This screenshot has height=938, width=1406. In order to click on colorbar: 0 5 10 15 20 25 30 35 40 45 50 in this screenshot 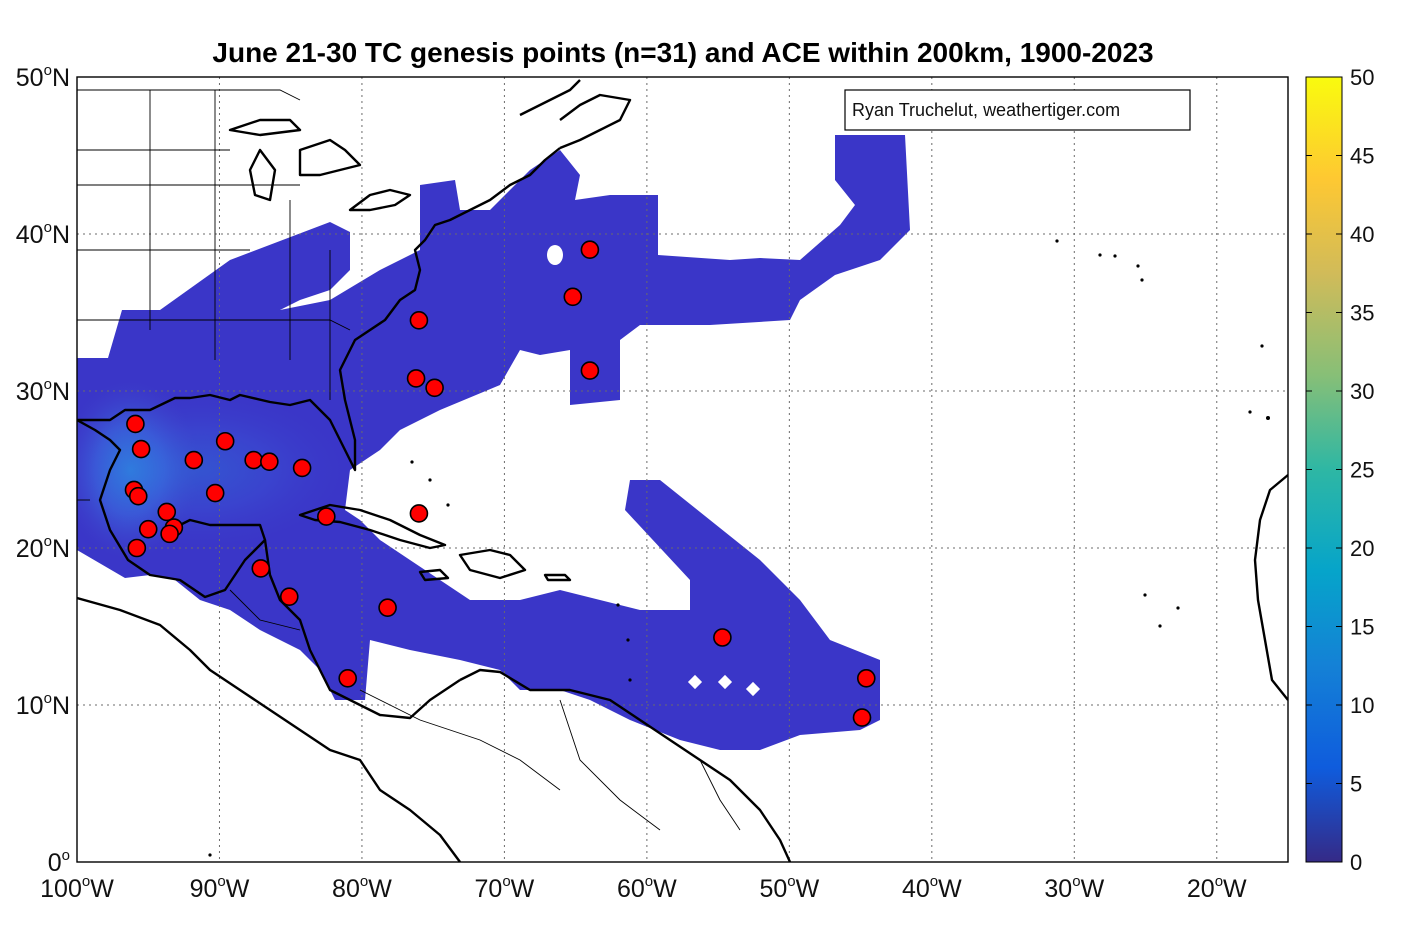, I will do `click(1339, 470)`.